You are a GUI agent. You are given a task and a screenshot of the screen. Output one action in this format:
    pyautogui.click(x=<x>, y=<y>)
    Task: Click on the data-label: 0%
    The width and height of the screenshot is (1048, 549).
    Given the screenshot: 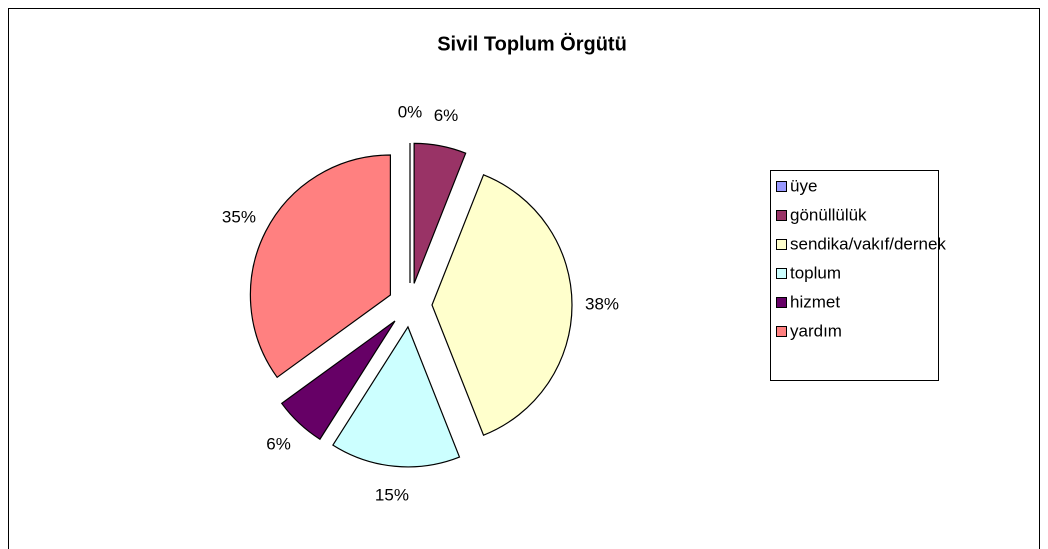 What is the action you would take?
    pyautogui.click(x=410, y=111)
    